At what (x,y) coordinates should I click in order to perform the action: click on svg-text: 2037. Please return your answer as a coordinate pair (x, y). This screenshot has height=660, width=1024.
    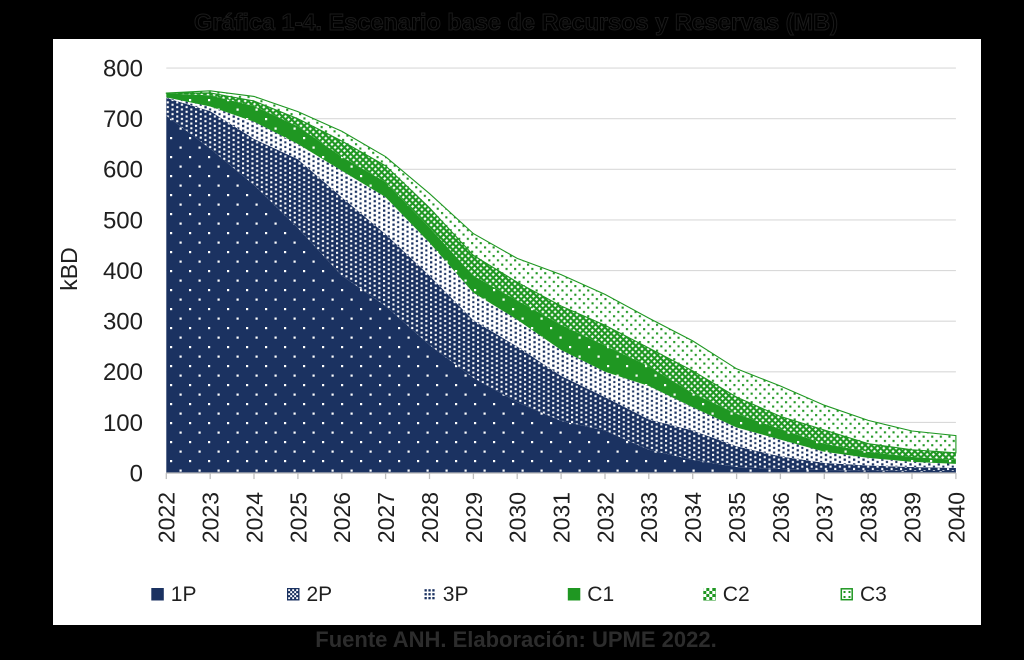
    Looking at the image, I should click on (825, 517).